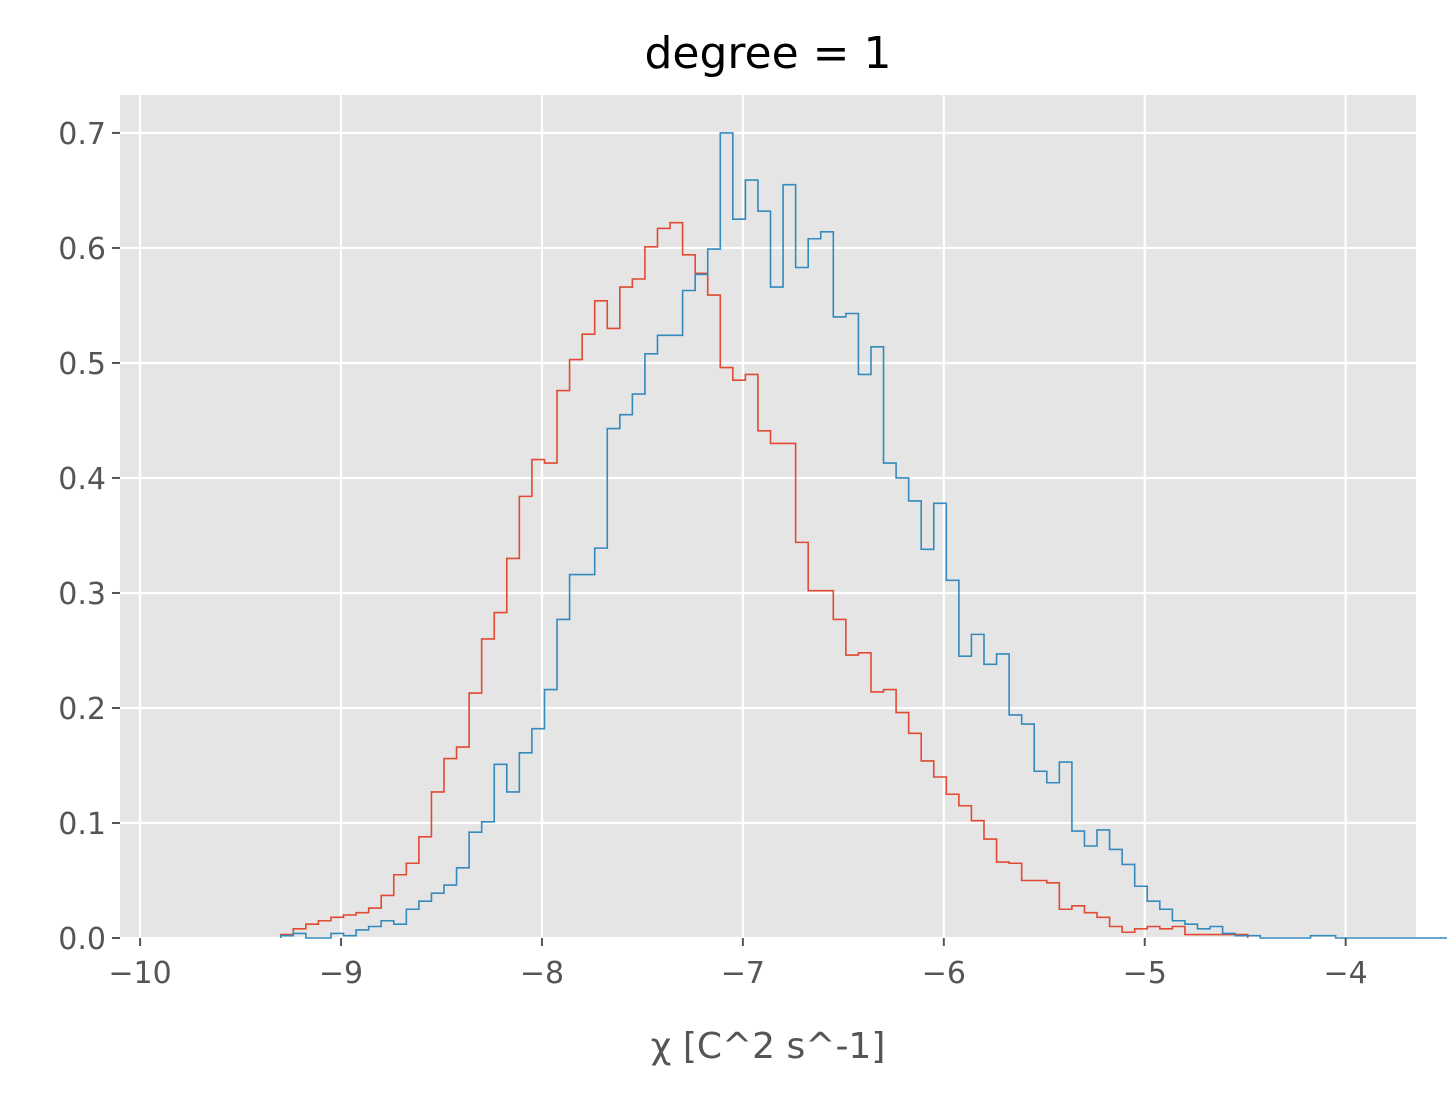  I want to click on y-tick-label: 0.5, so click(82, 364).